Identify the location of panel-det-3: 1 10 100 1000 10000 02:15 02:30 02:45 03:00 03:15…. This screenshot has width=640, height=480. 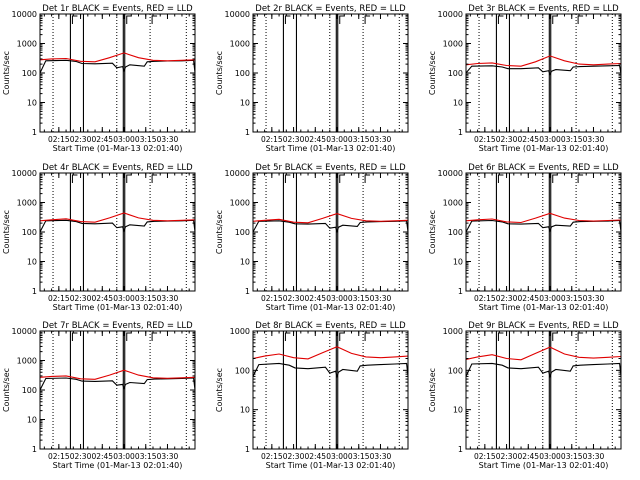
(525, 78).